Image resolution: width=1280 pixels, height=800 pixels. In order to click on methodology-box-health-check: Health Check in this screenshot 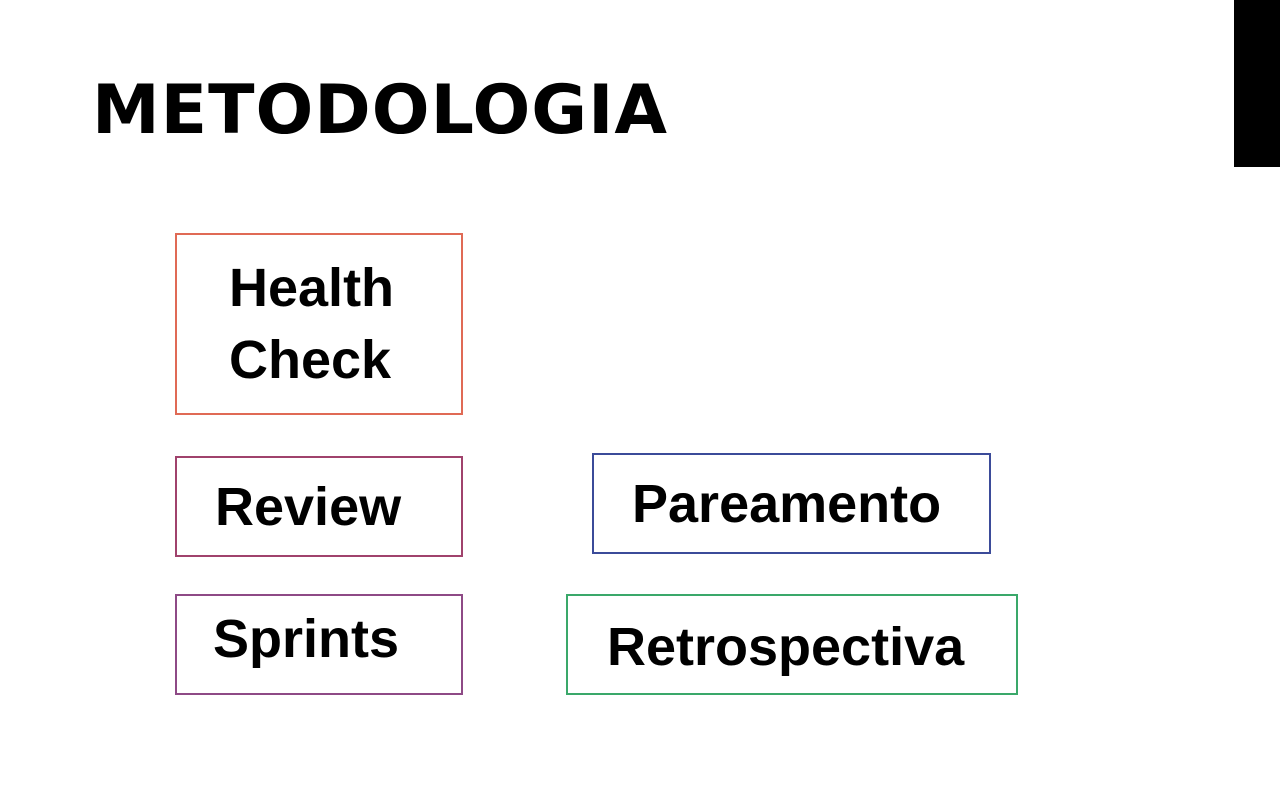, I will do `click(319, 324)`.